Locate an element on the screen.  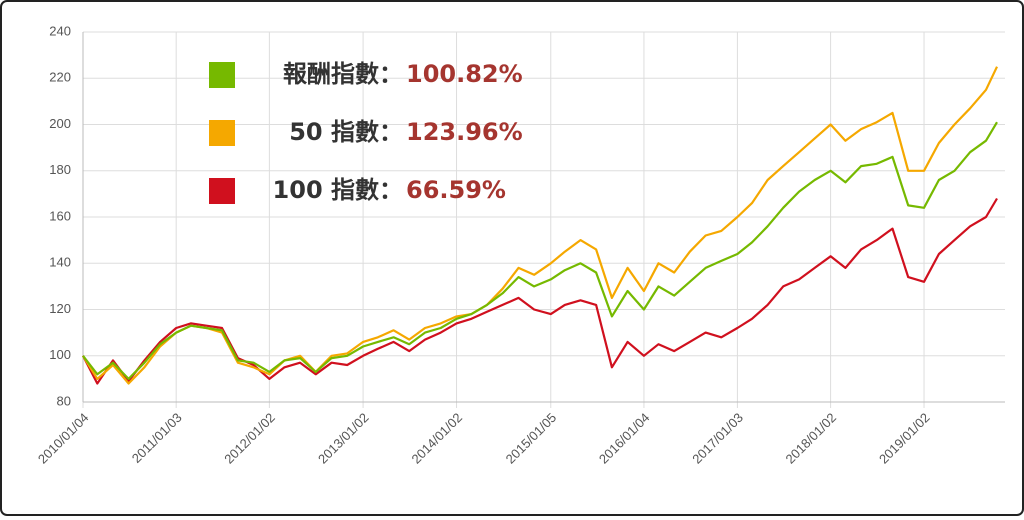
legend-label: 報酬指數： is located at coordinates (343, 74).